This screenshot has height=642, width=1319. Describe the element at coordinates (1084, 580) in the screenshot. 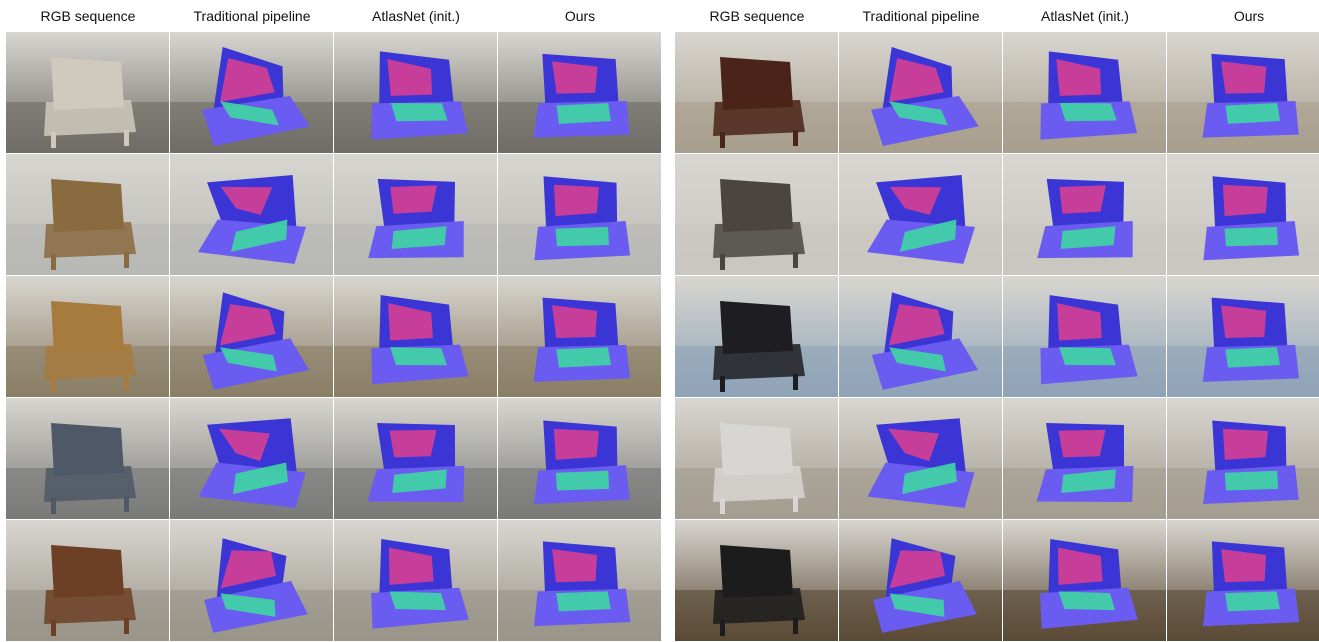

I see `right-thumb-r5-atlasnet` at that location.